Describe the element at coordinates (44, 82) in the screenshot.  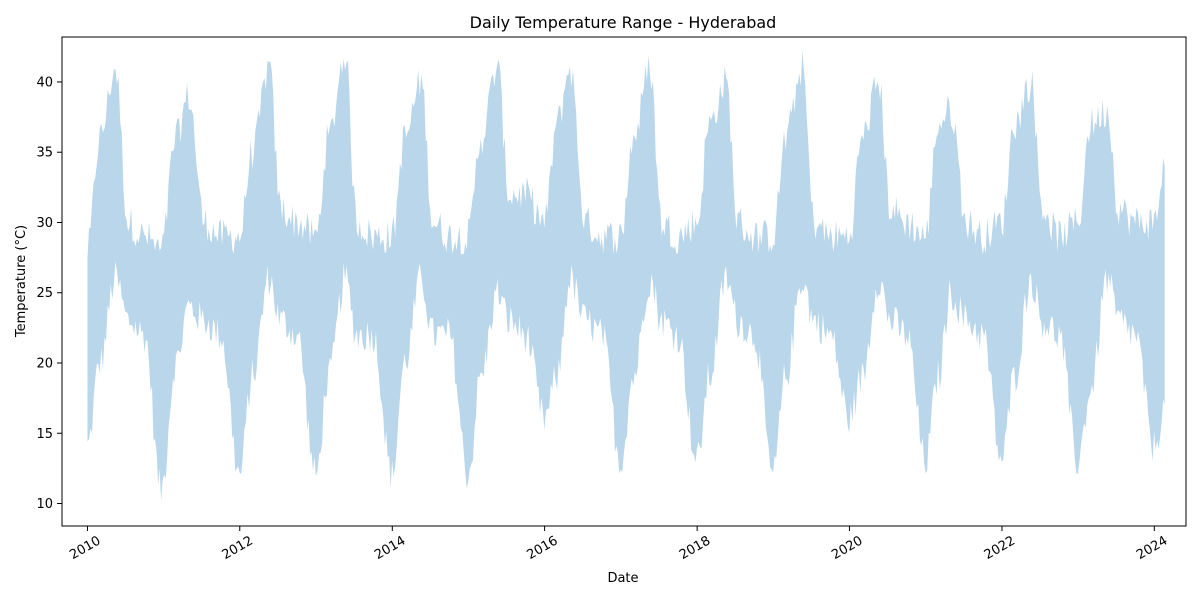
I see `y-tick-label: 40` at that location.